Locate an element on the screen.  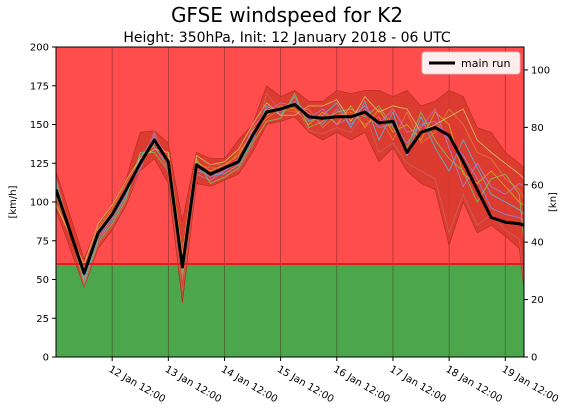
x-tick-label: 12 Jan 12:00 is located at coordinates (137, 384).